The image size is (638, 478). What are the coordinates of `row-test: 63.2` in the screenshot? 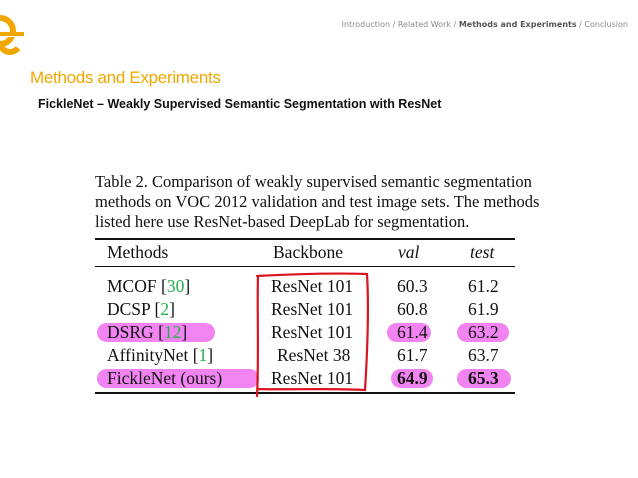 It's located at (483, 332).